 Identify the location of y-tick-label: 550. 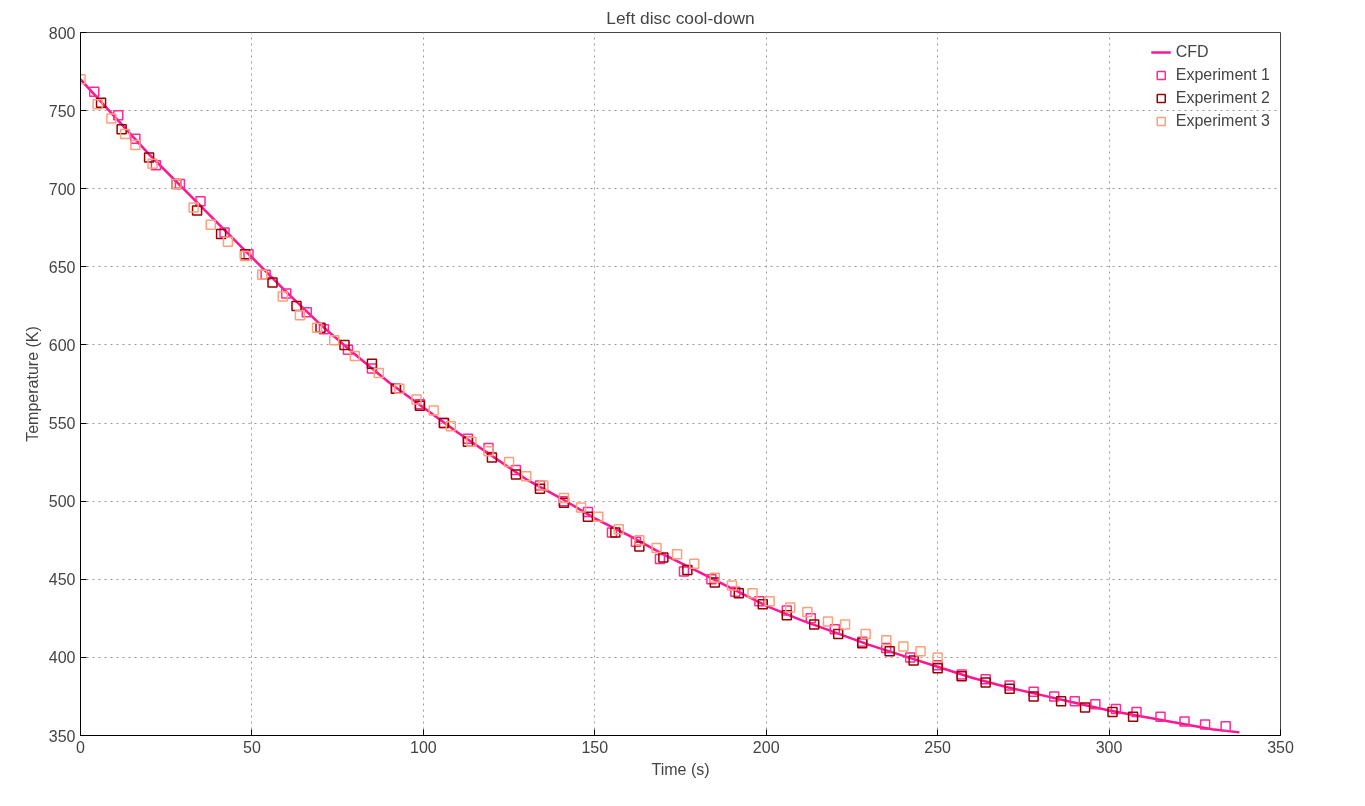
(62, 424).